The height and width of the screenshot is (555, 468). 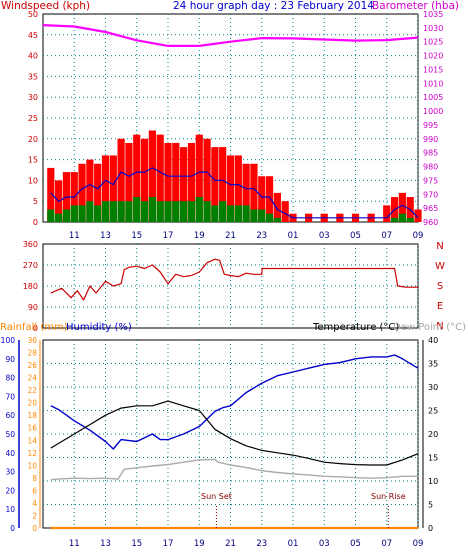 What do you see at coordinates (33, 139) in the screenshot?
I see `wind-y-tick-label: 20` at bounding box center [33, 139].